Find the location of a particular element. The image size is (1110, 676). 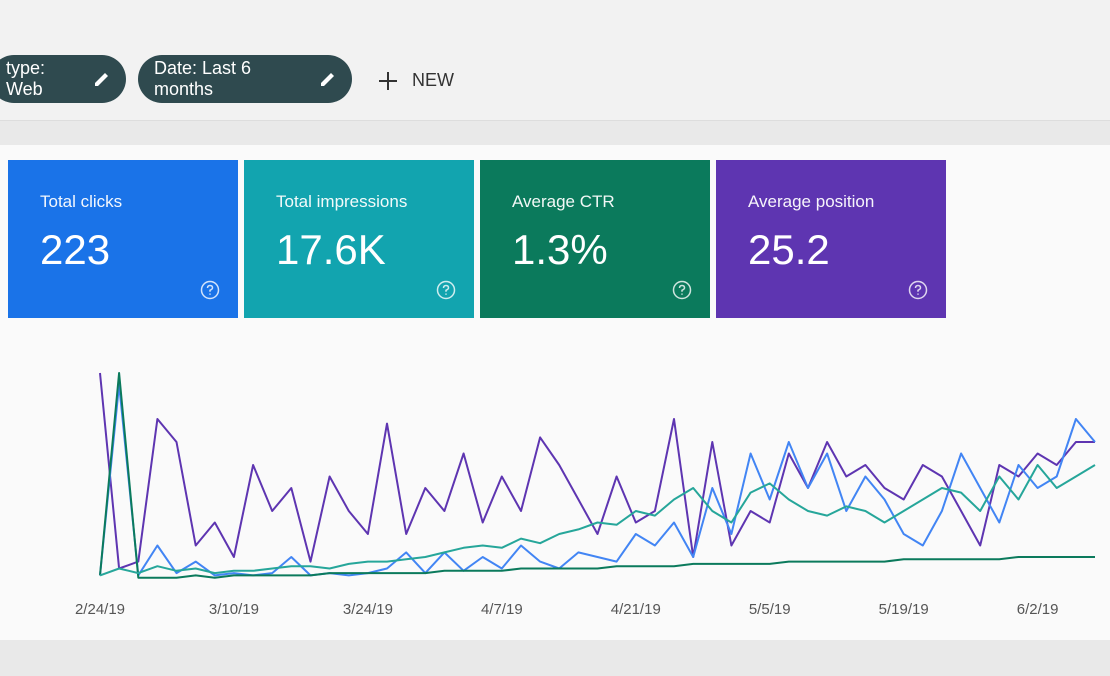

metric-card: Average position 25.2 is located at coordinates (831, 239).